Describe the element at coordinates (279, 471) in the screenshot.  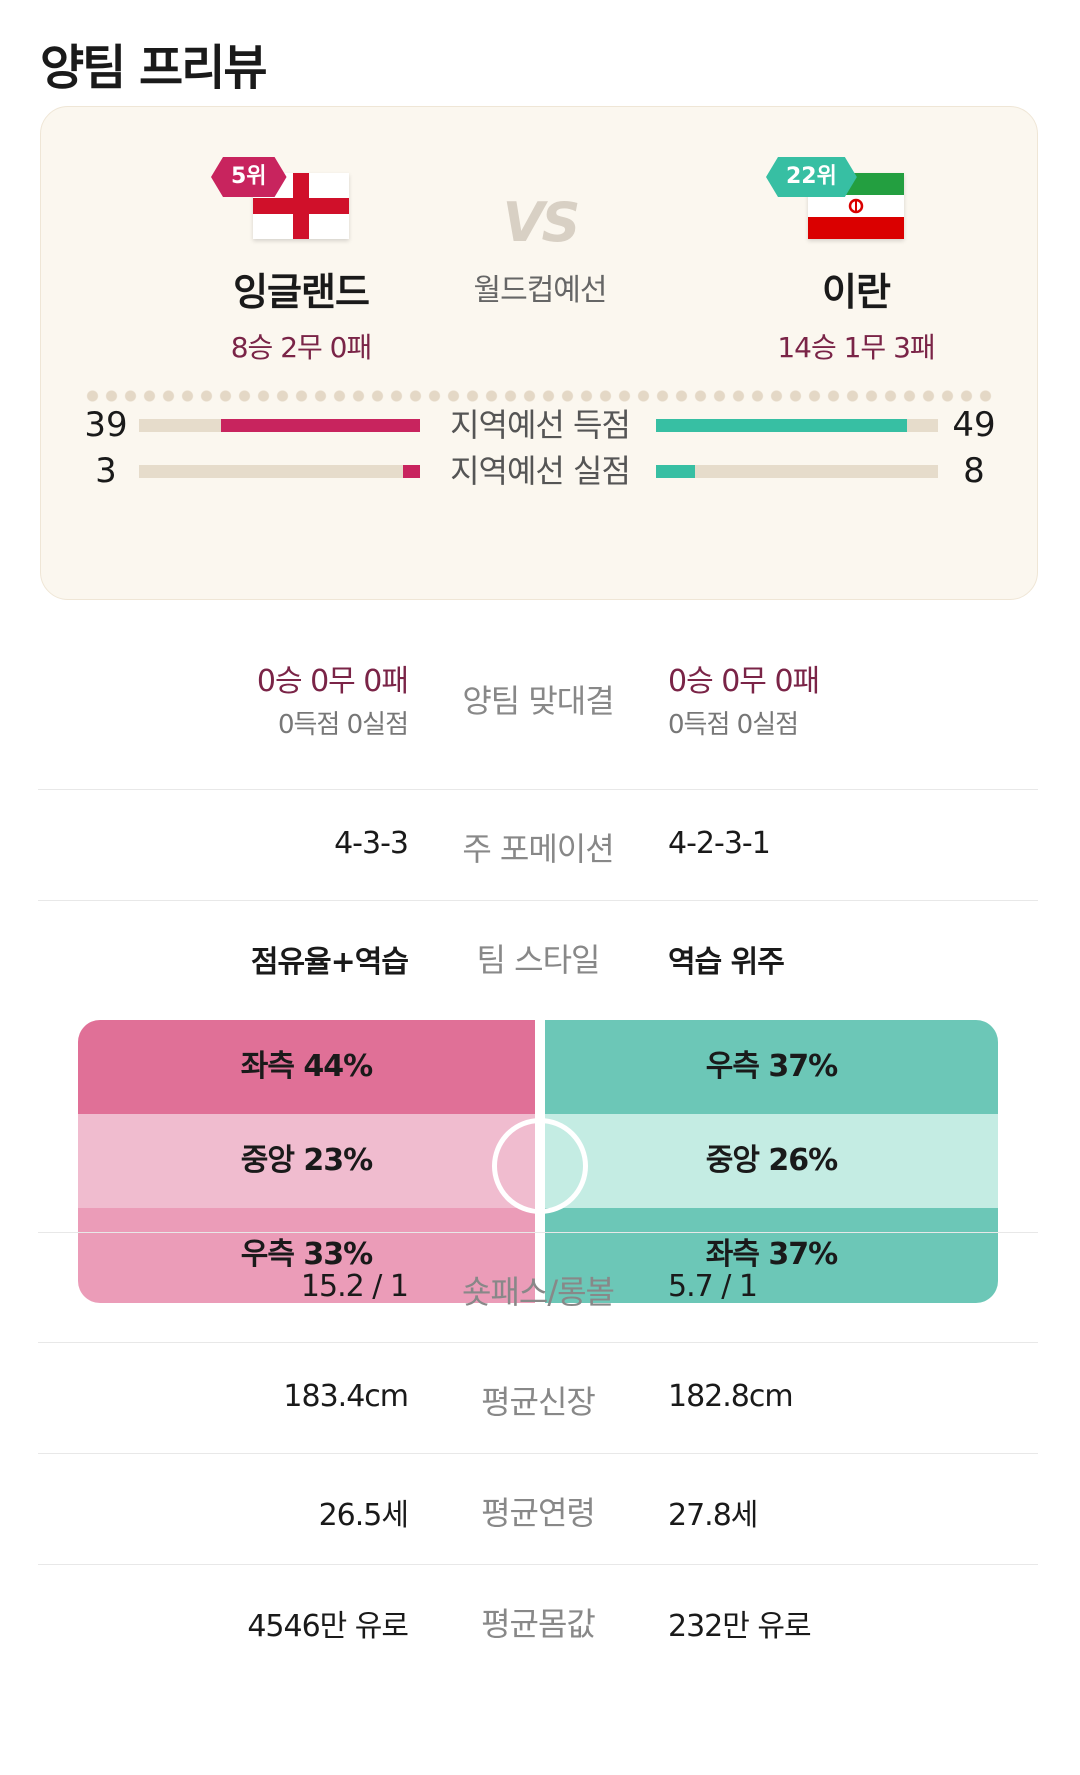
I see `home-conceded-bar` at that location.